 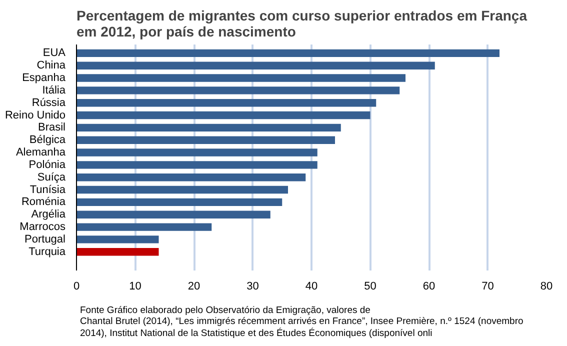 I want to click on x-tick-label: 0, so click(x=76, y=286).